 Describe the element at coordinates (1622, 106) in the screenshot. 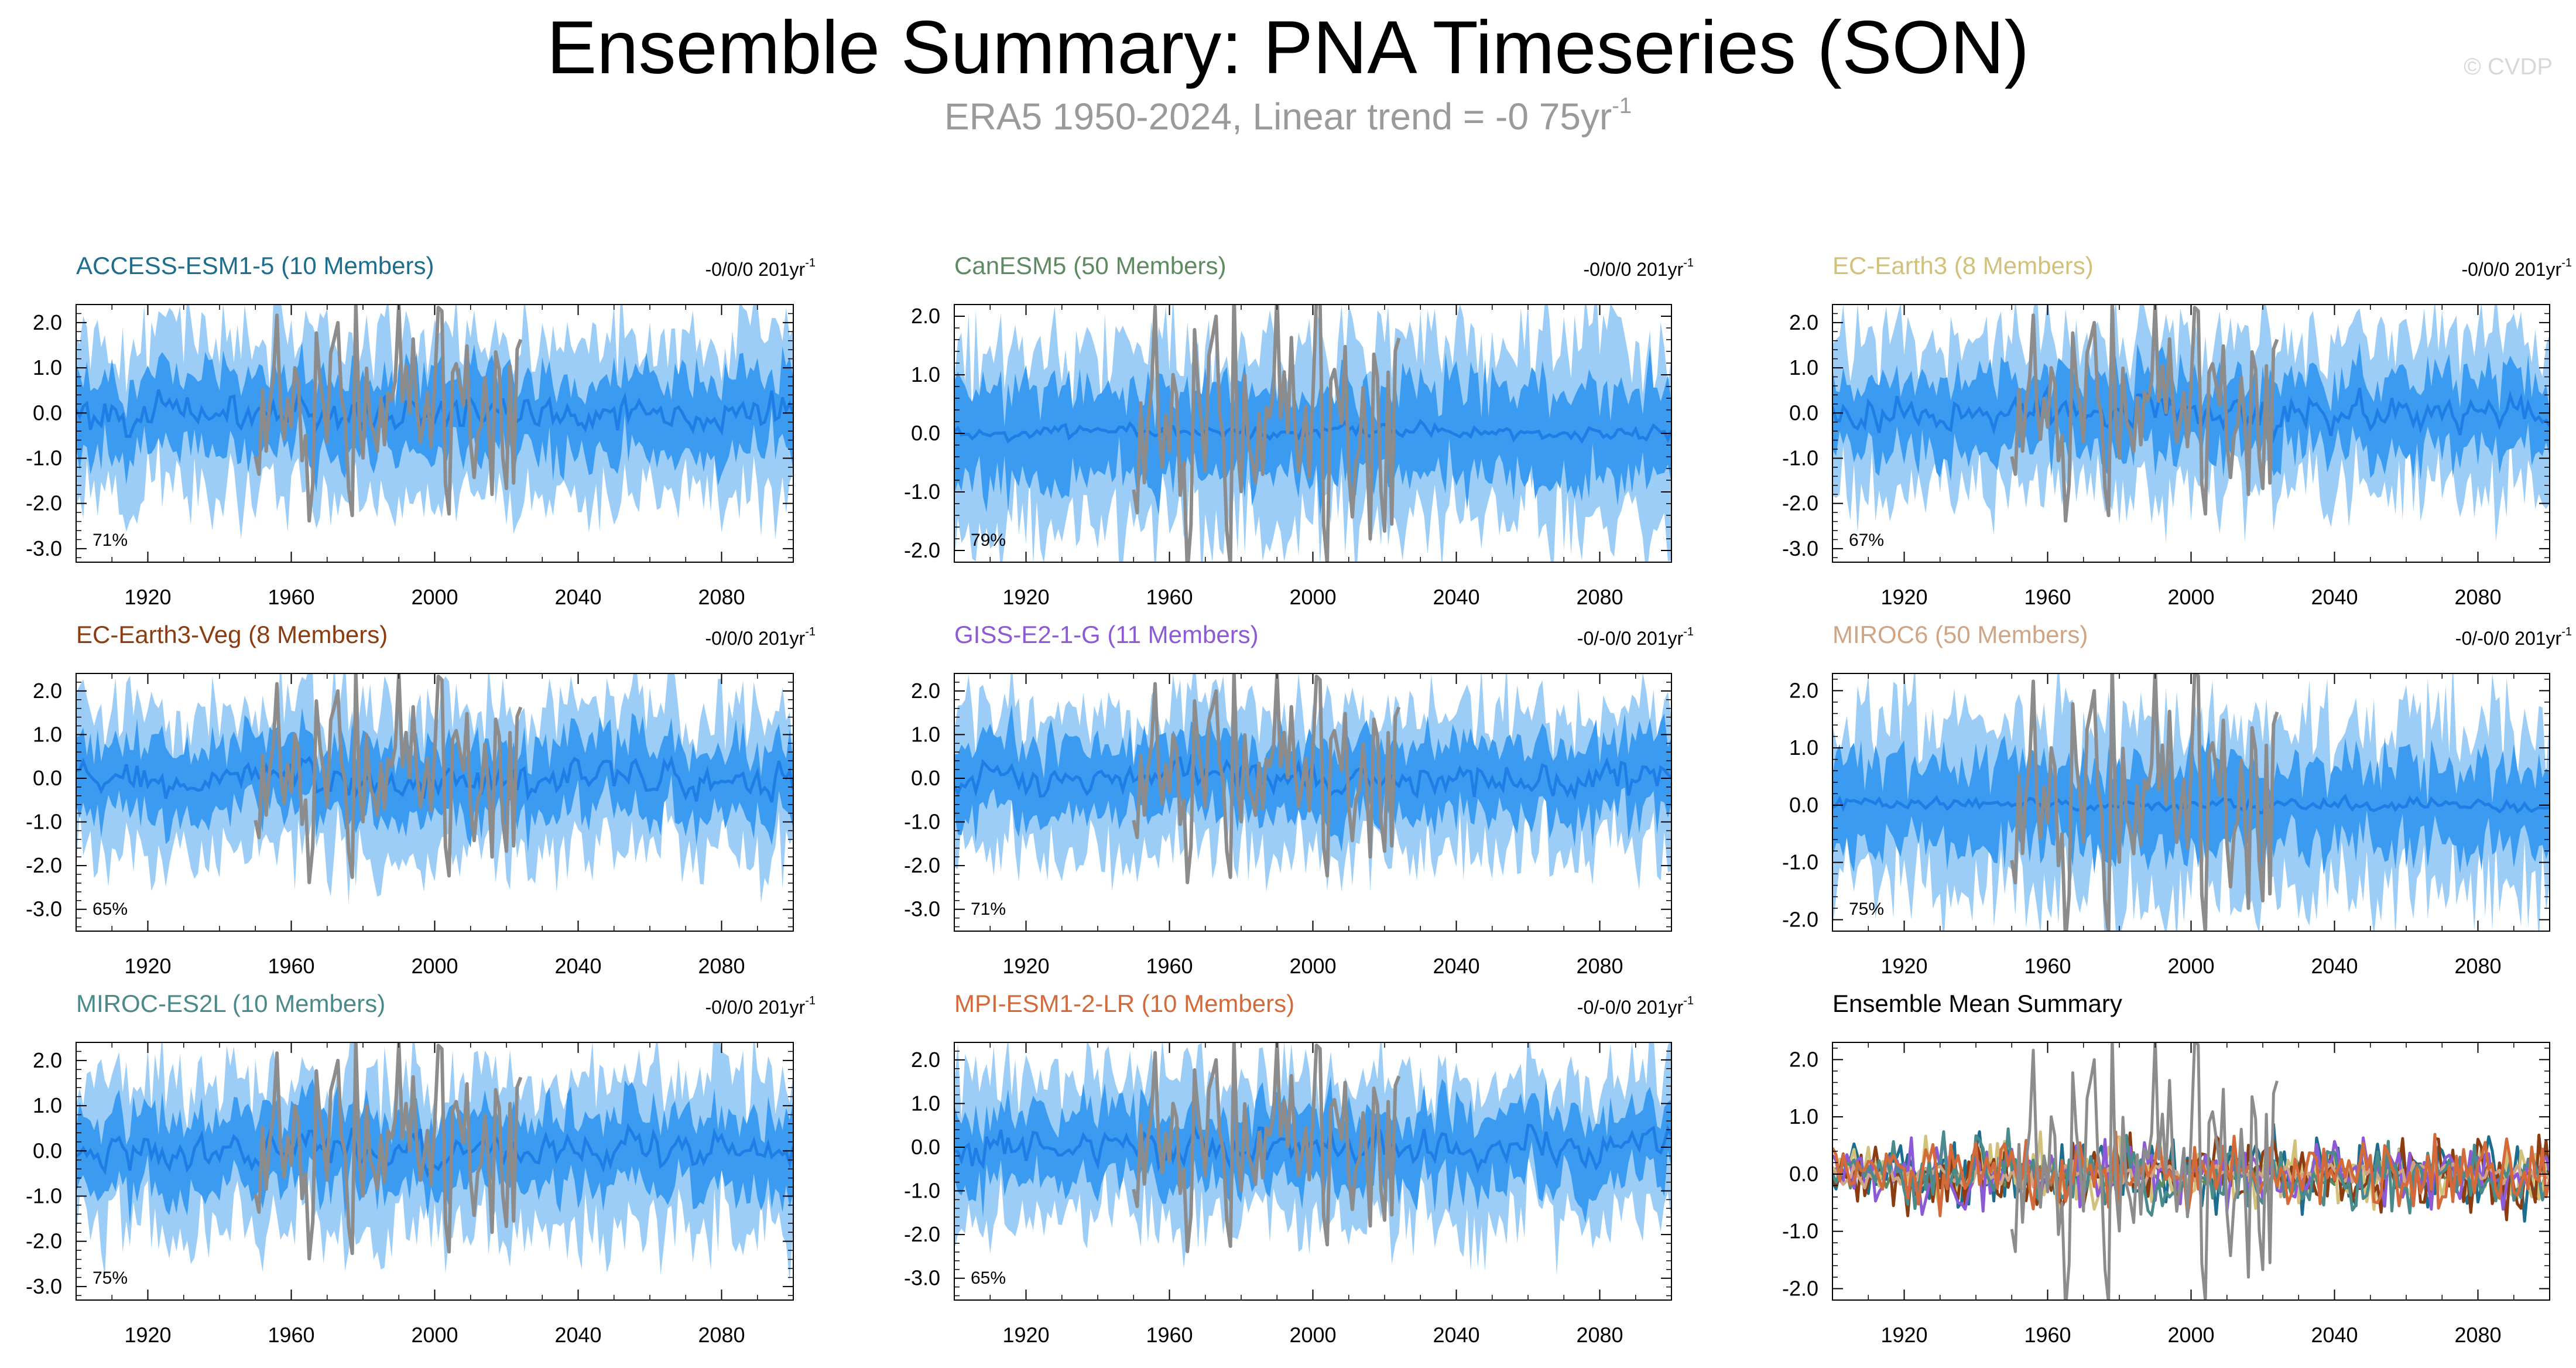

I see `subtitle-superscript: -1` at that location.